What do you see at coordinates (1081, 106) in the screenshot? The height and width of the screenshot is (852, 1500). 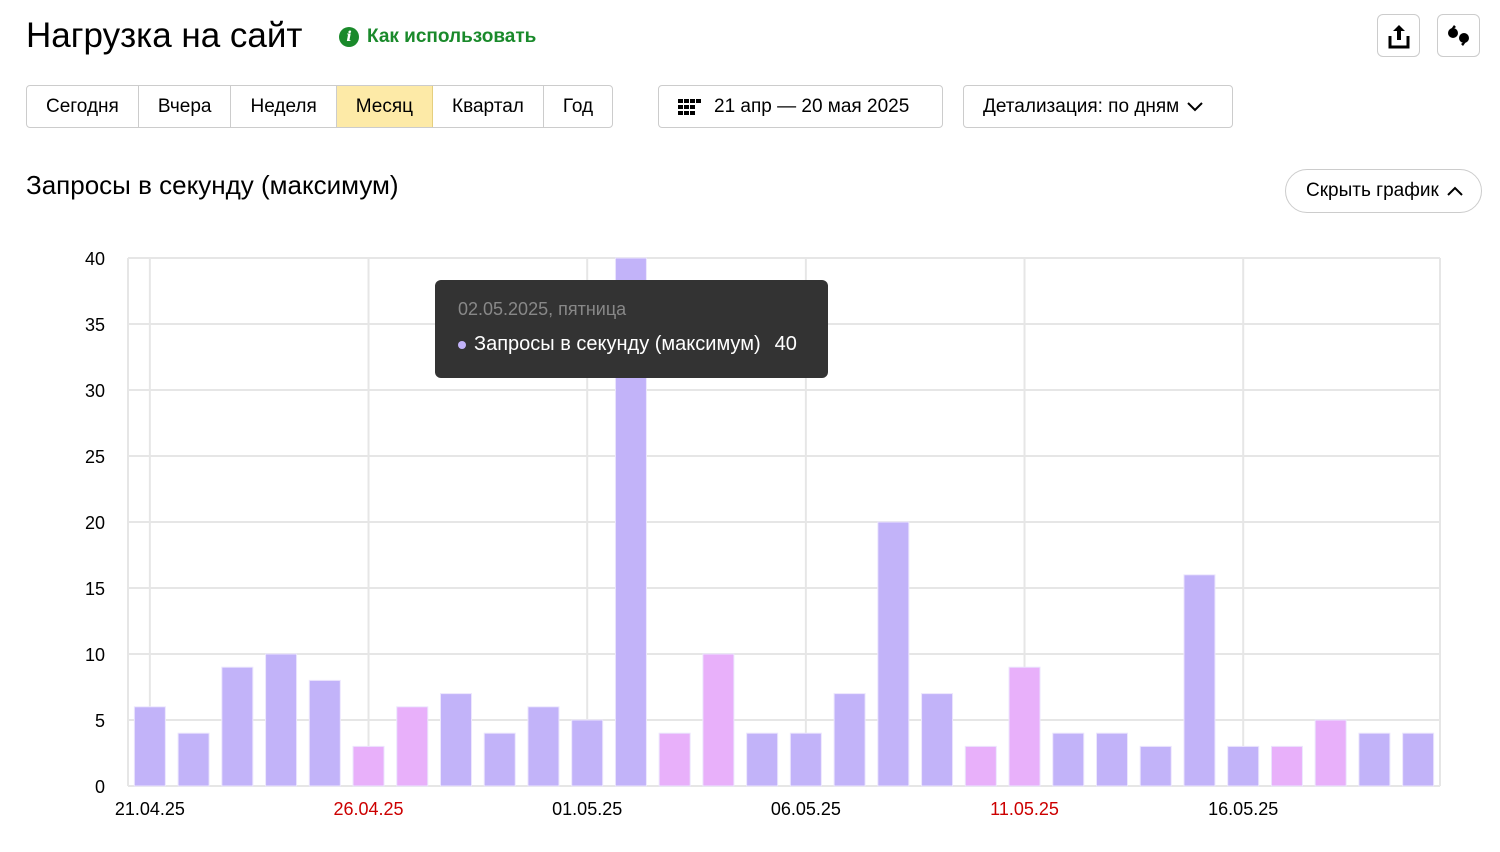 I see `detail-select-label: Детализация: по дням` at bounding box center [1081, 106].